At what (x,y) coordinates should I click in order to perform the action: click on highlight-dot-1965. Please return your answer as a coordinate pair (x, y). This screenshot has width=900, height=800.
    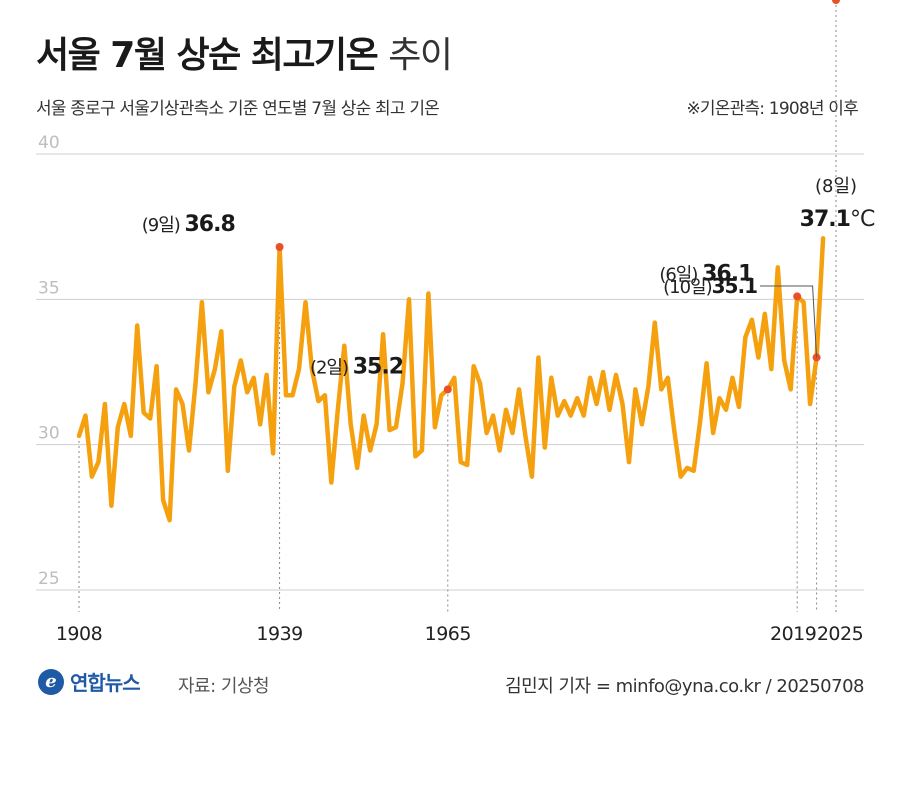
    Looking at the image, I should click on (447, 389).